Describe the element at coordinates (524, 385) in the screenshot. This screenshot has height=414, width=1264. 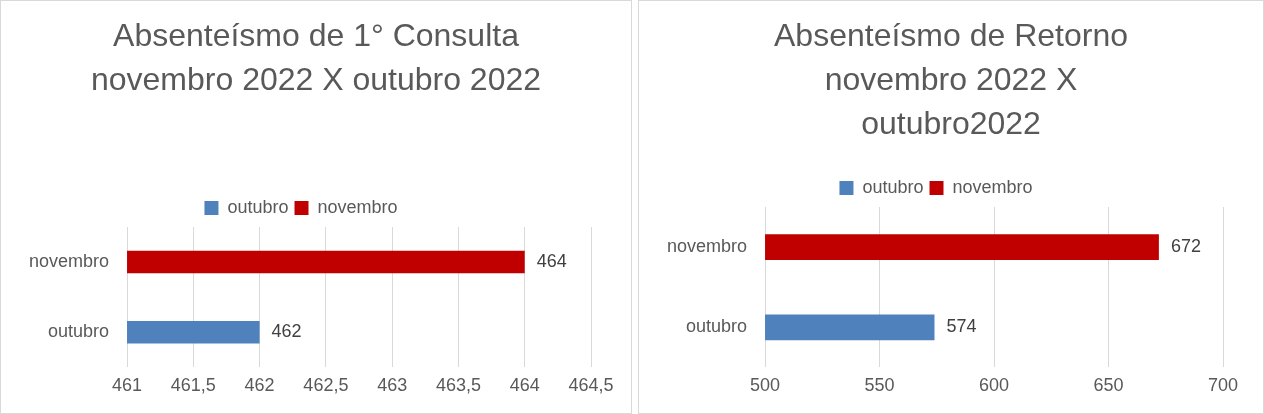
I see `x-tick-label: 464` at that location.